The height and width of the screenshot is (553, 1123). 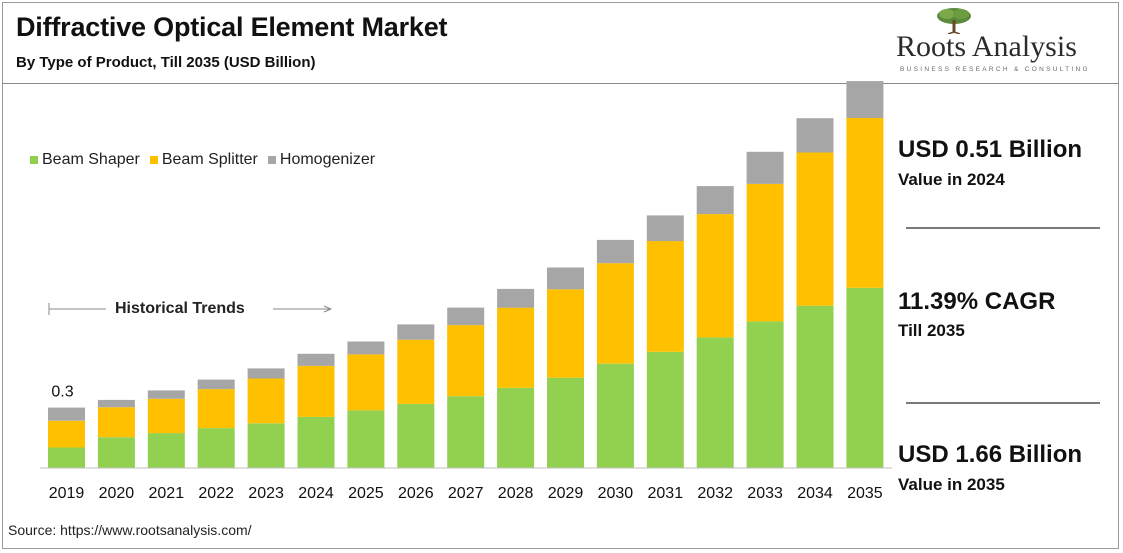 What do you see at coordinates (665, 296) in the screenshot?
I see `bar-beam-splitter-2031` at bounding box center [665, 296].